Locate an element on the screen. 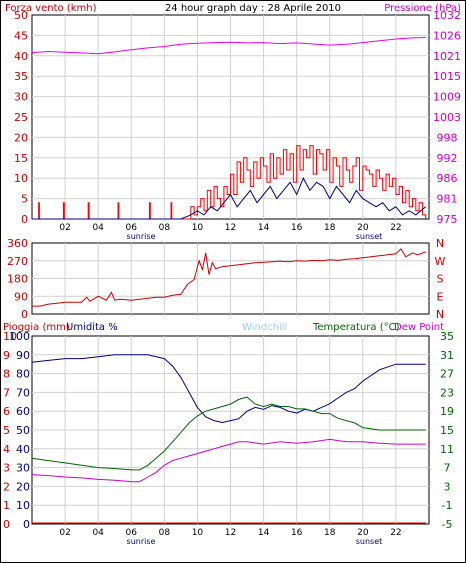 The height and width of the screenshot is (563, 466). pressure-tick: 1032 is located at coordinates (447, 15).